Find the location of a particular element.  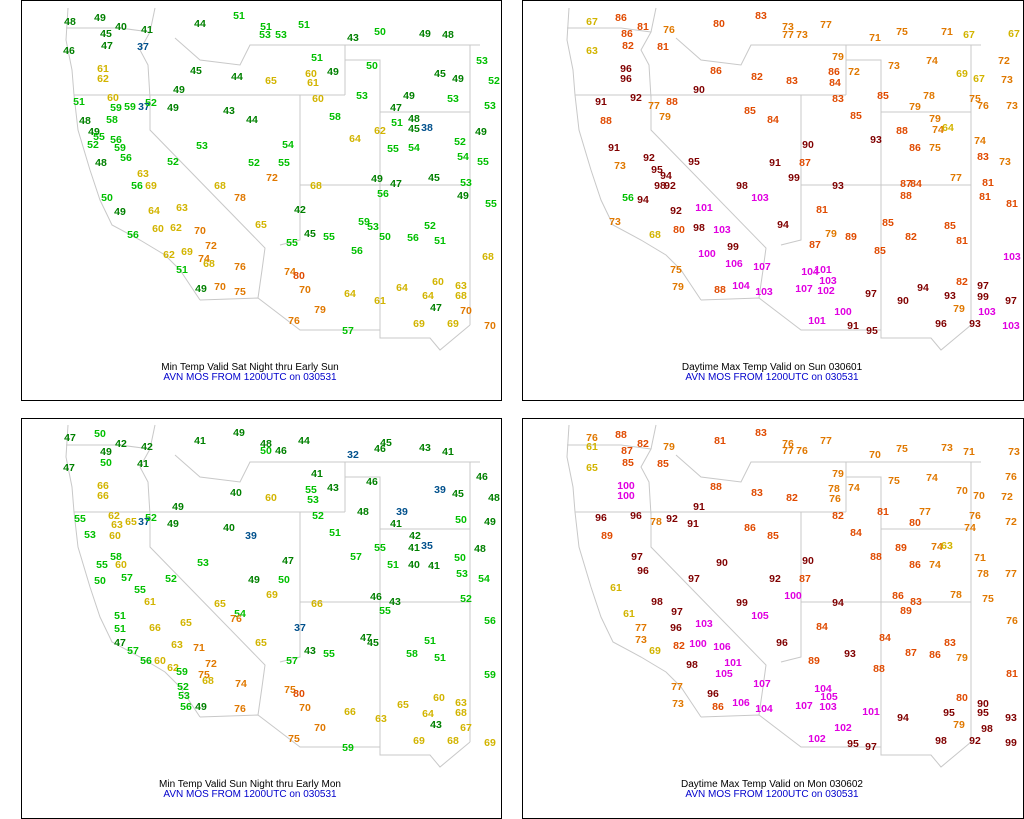

station-temp: 64 is located at coordinates (350, 294).